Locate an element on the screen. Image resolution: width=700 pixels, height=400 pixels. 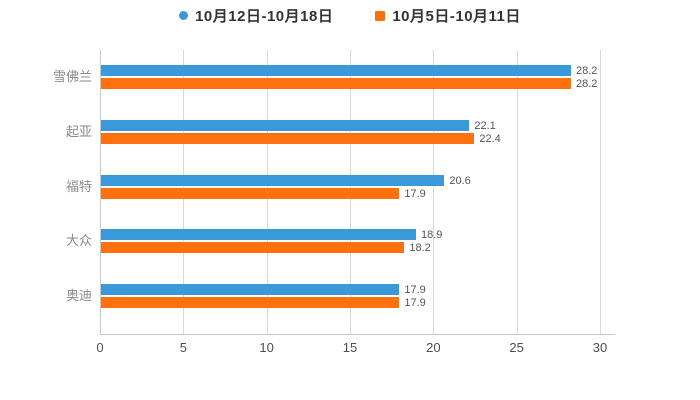
category-label-2: 福特 is located at coordinates (78, 186).